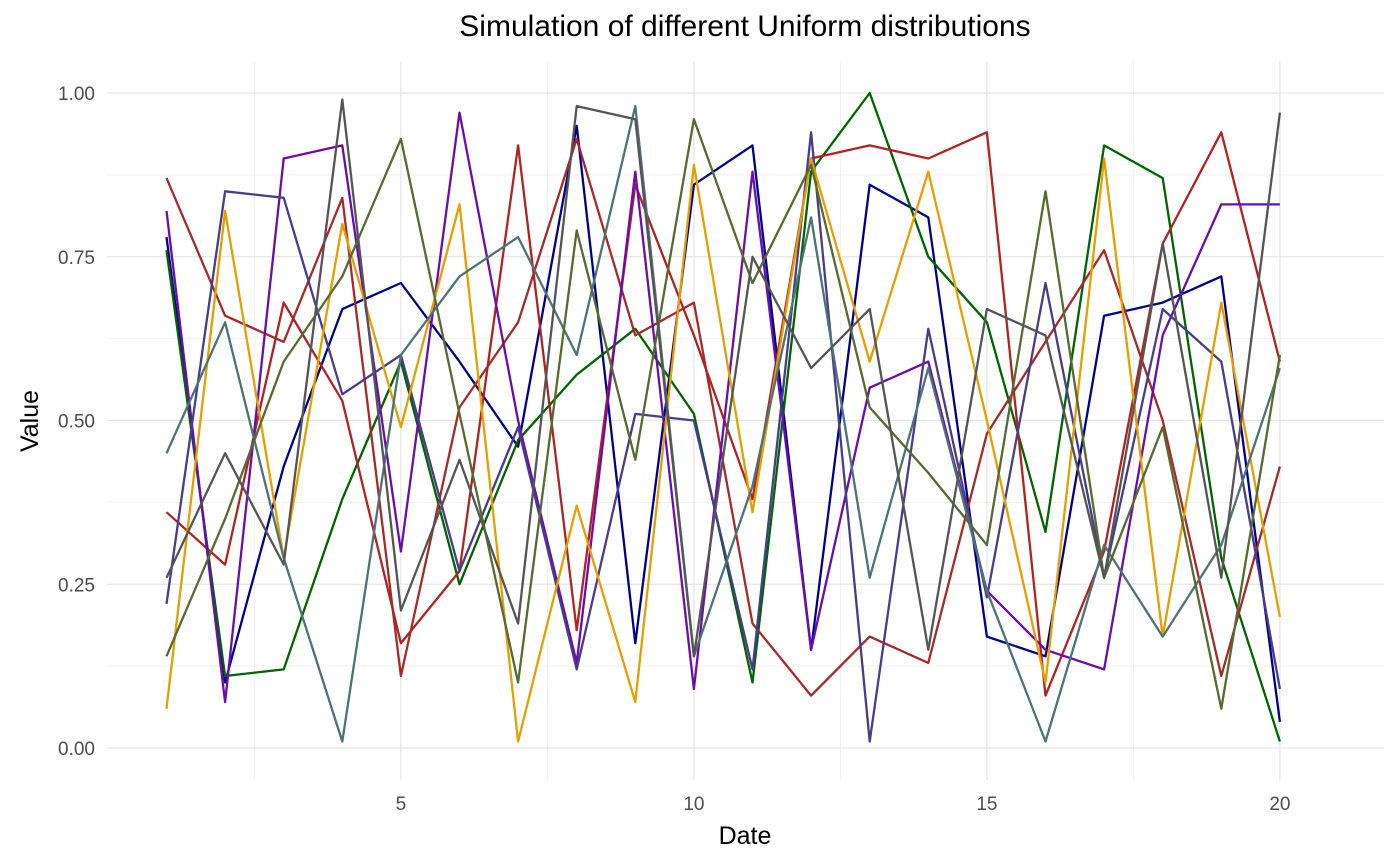 The width and height of the screenshot is (1400, 865). I want to click on y-axis-title: Value, so click(30, 421).